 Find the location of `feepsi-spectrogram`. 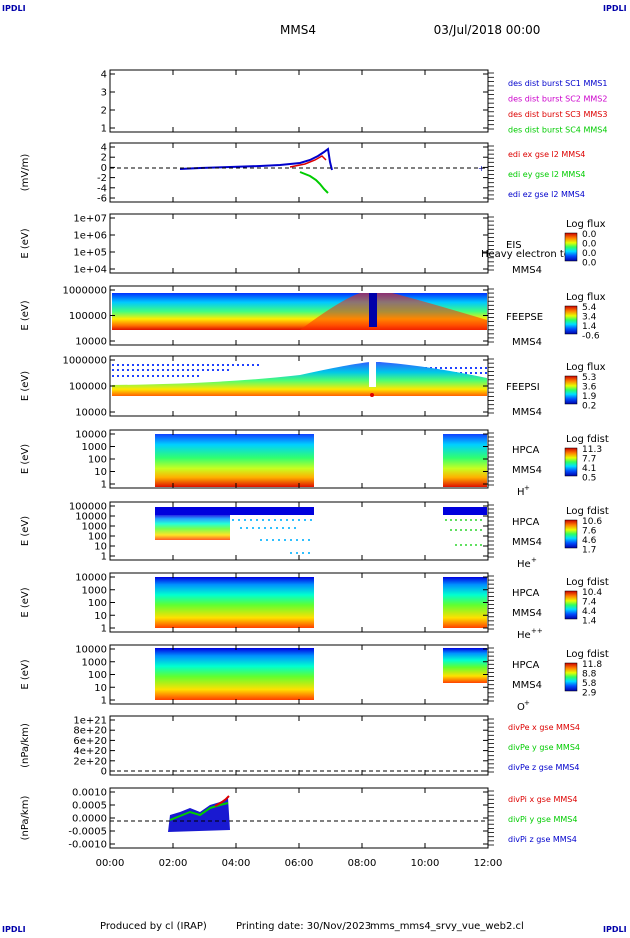

feepsi-spectrogram is located at coordinates (299, 379).